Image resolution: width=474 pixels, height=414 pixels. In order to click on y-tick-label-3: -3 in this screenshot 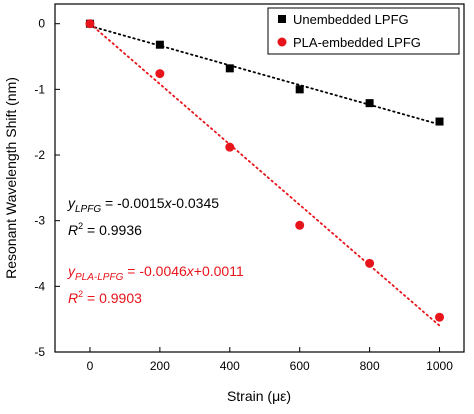, I will do `click(39, 221)`.